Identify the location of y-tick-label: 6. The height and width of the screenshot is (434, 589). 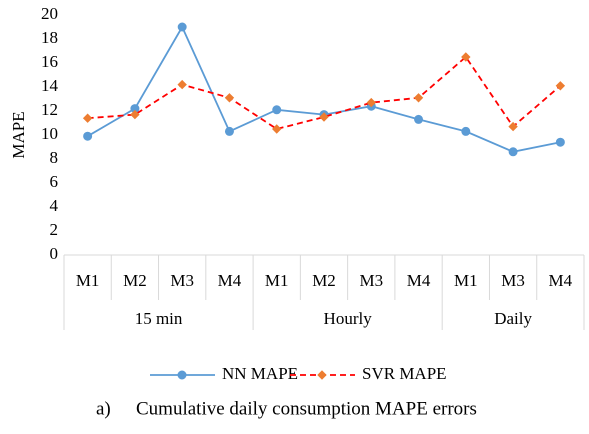
(54, 181).